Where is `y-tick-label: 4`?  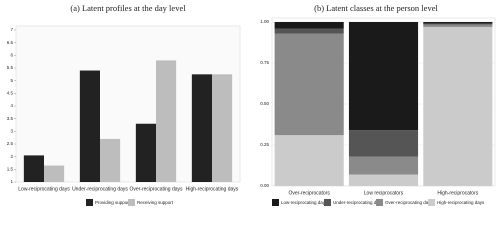 y-tick-label: 4 is located at coordinates (11, 105).